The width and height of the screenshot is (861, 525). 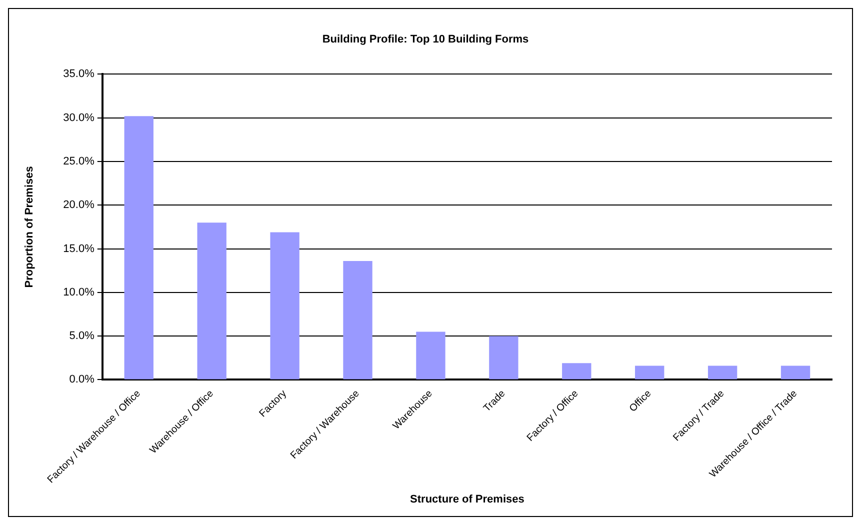 I want to click on y-axis-title: Proportion of Premises, so click(x=30, y=227).